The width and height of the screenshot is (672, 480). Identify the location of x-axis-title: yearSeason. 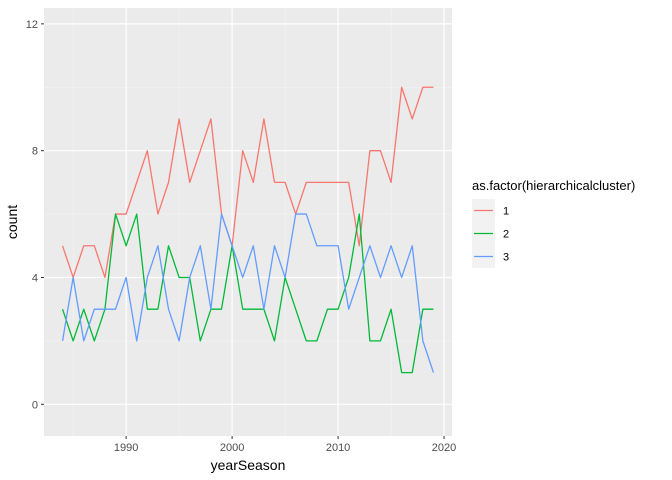
(248, 465).